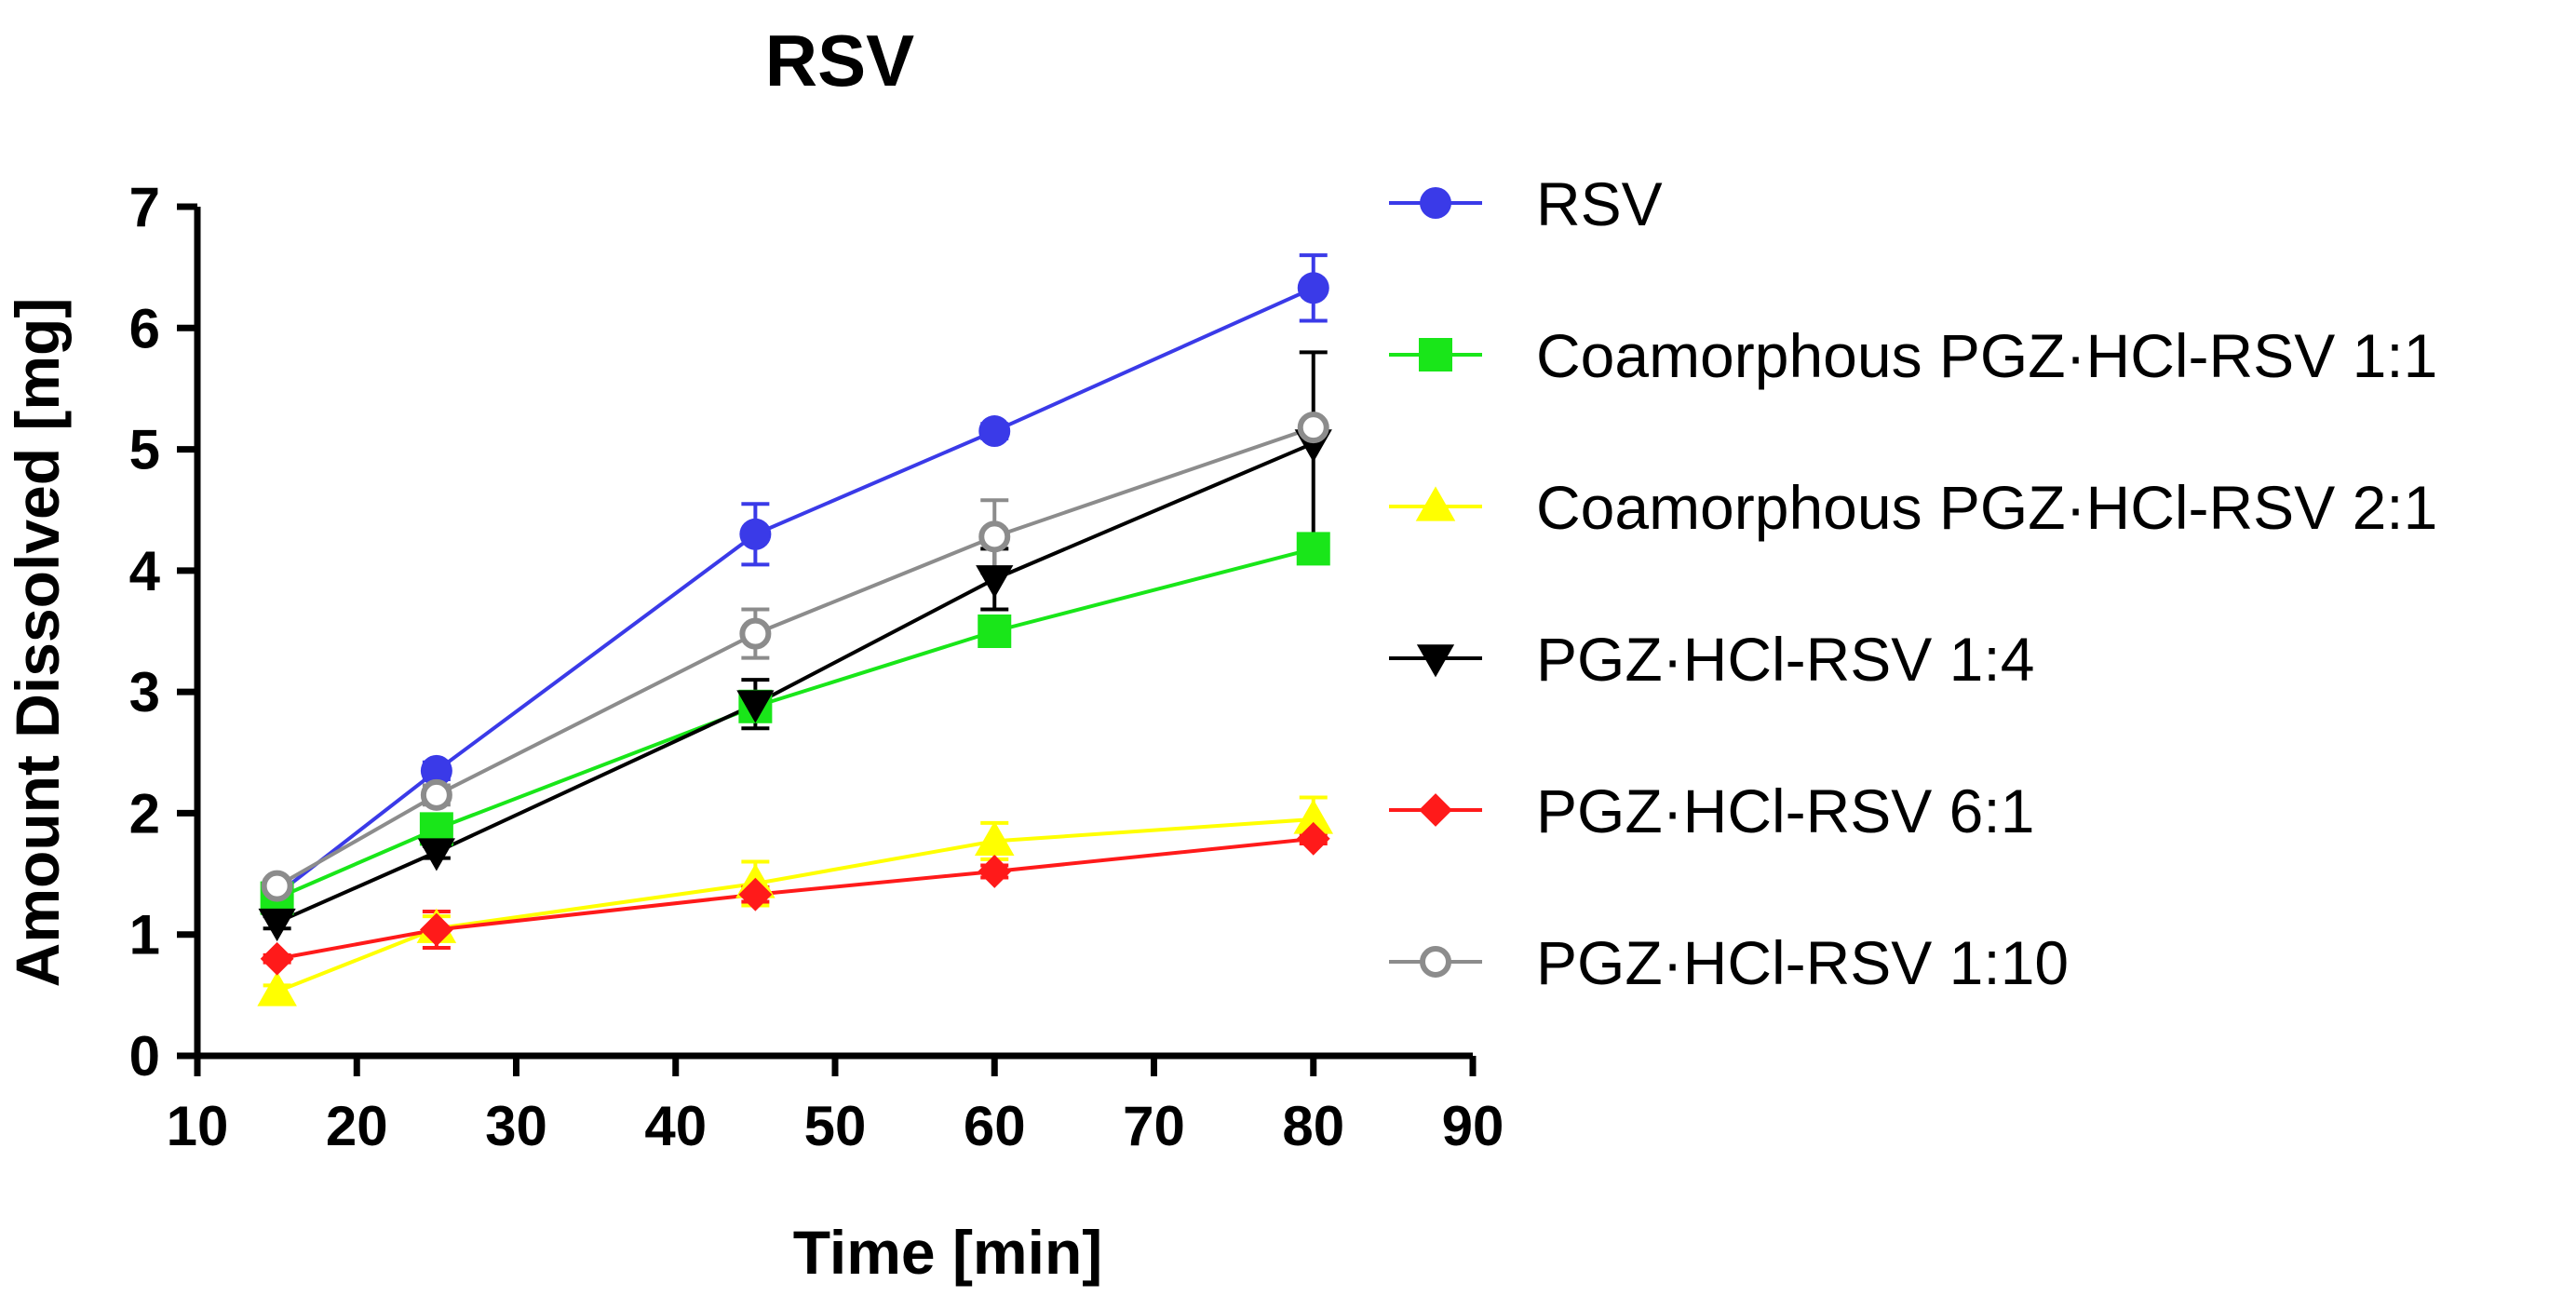 The image size is (2576, 1310). I want to click on x-tick-label: 70, so click(1154, 1126).